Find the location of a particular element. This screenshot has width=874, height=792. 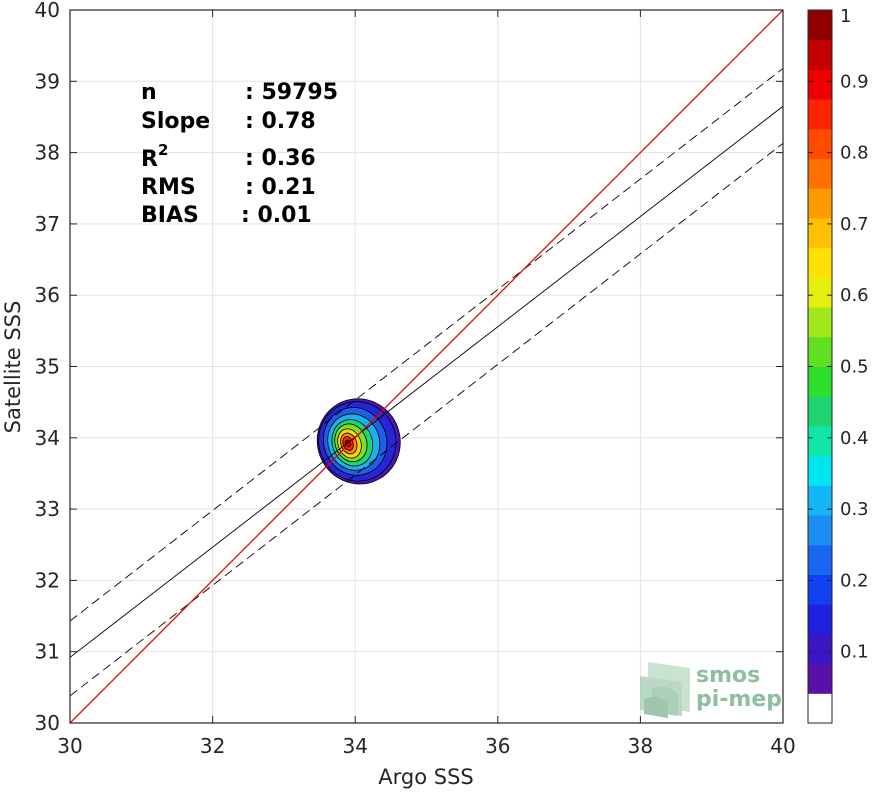

y-tick-label: 38 is located at coordinates (47, 153).